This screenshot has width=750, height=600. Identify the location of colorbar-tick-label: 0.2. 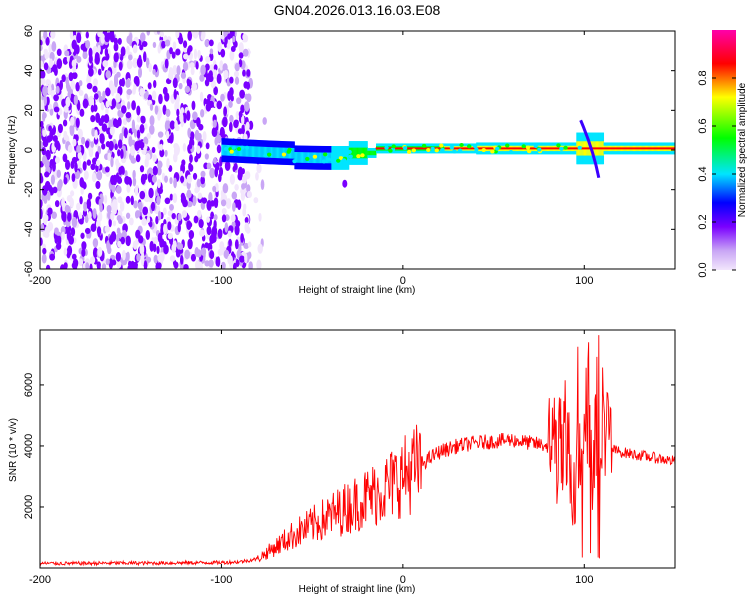
(703, 221).